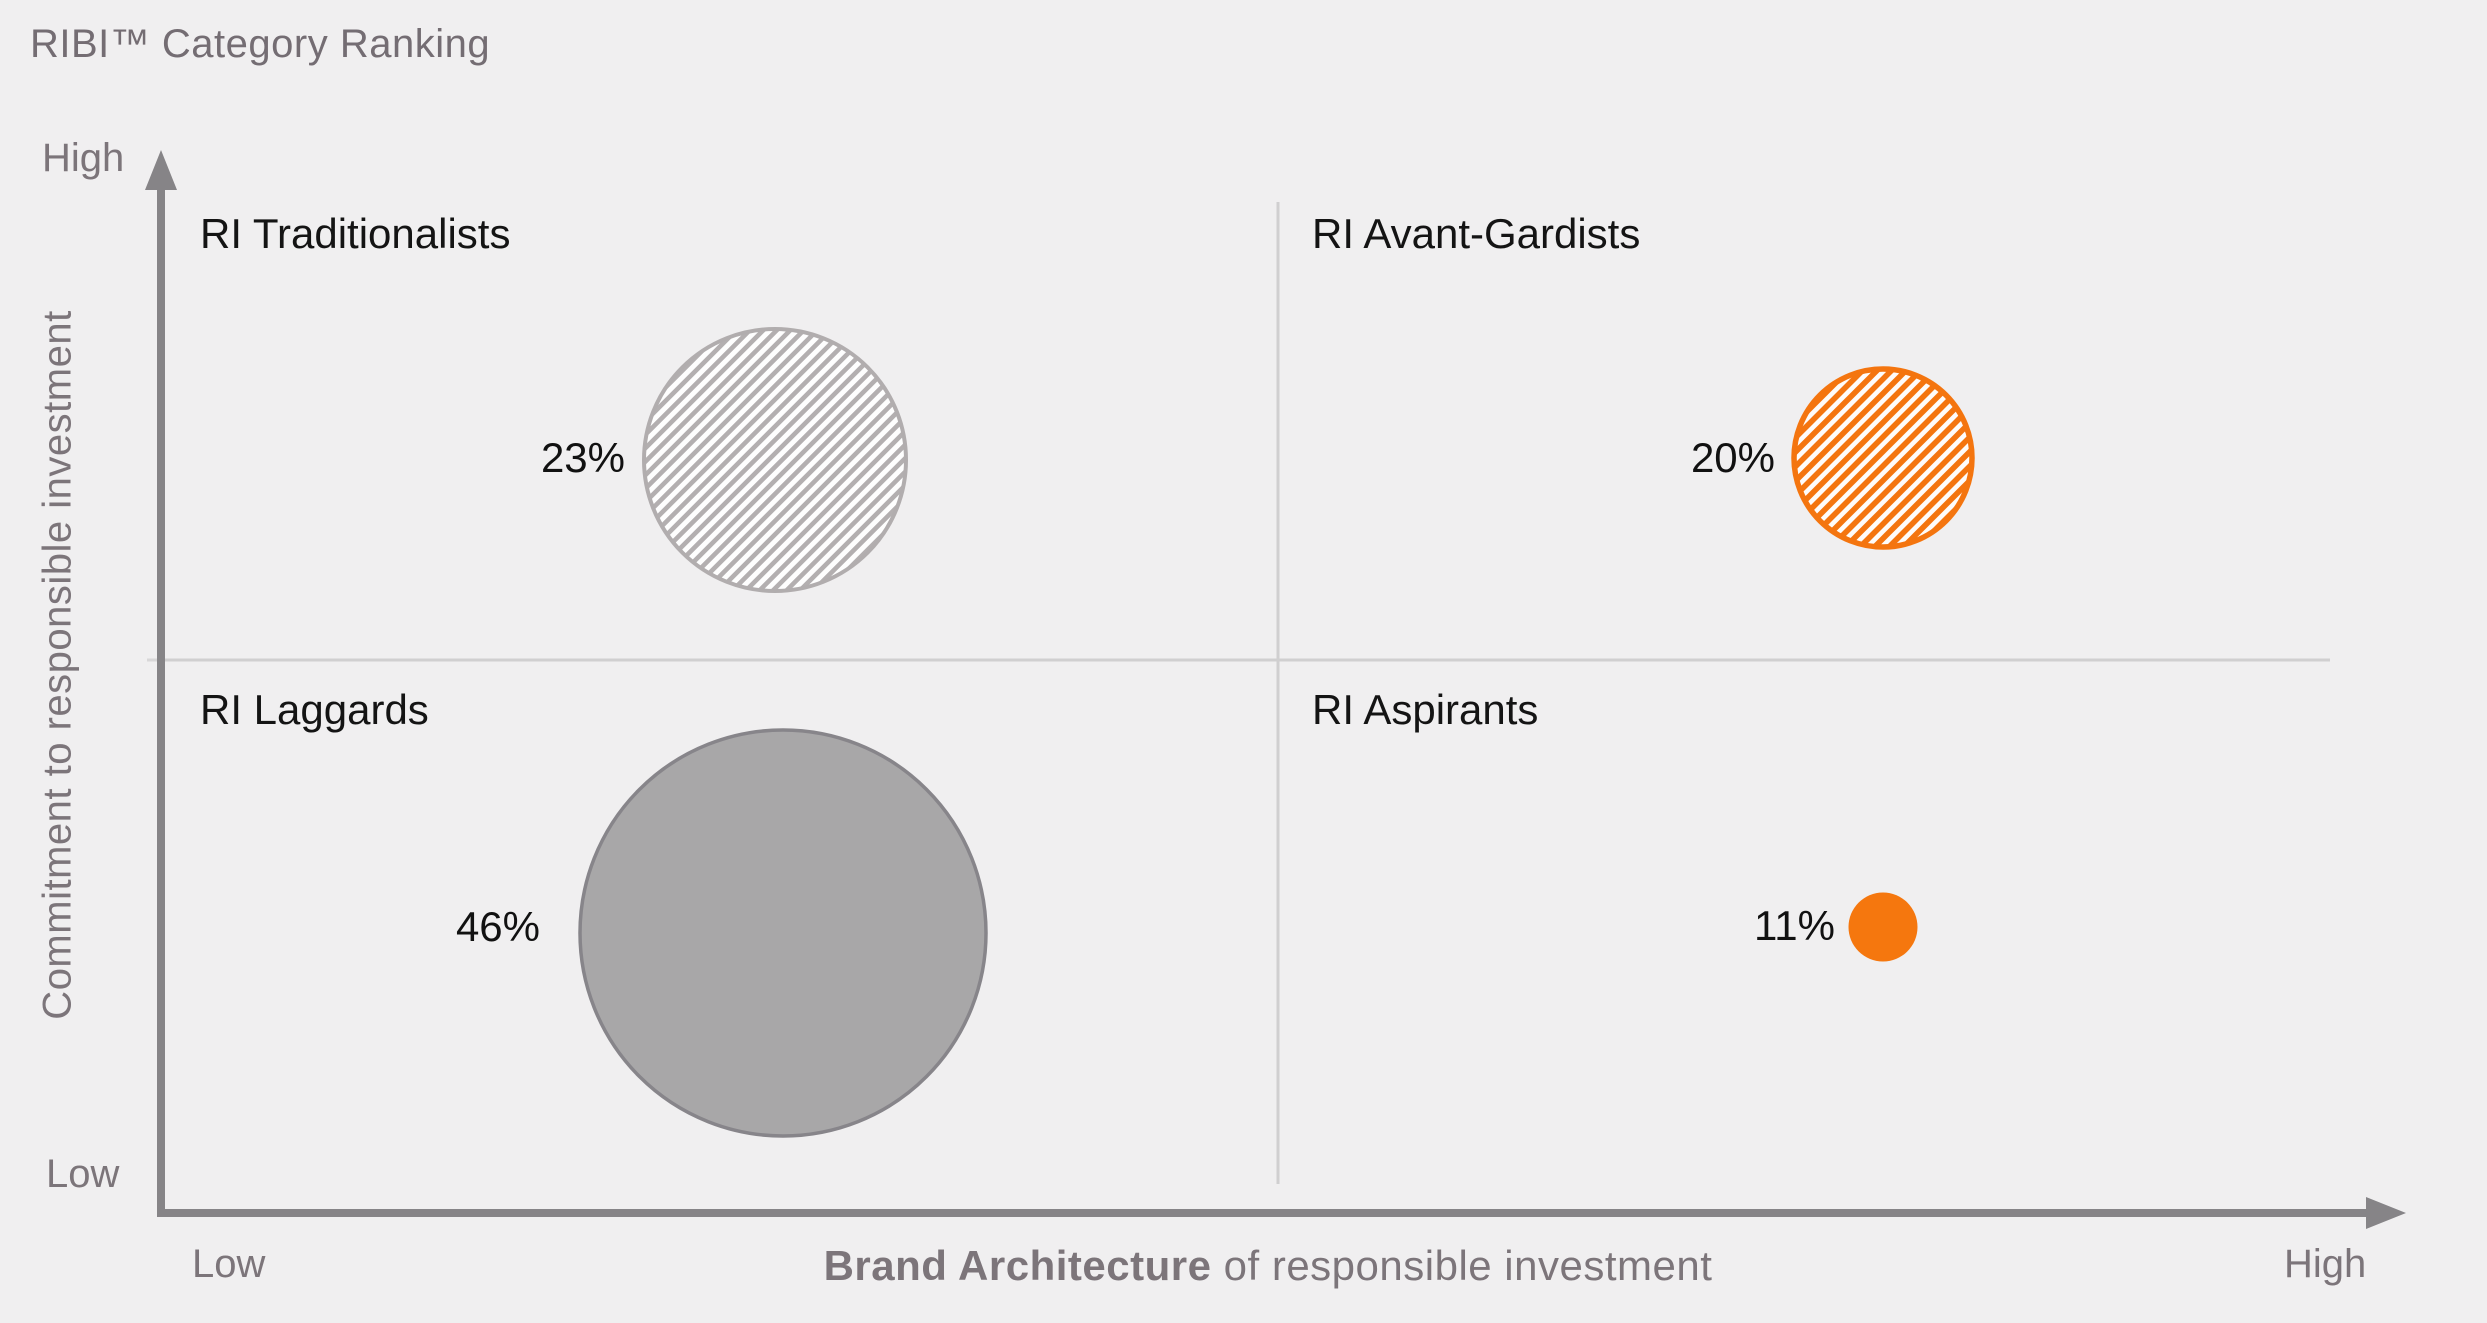  What do you see at coordinates (2325, 1264) in the screenshot?
I see `x-axis-high-label: High` at bounding box center [2325, 1264].